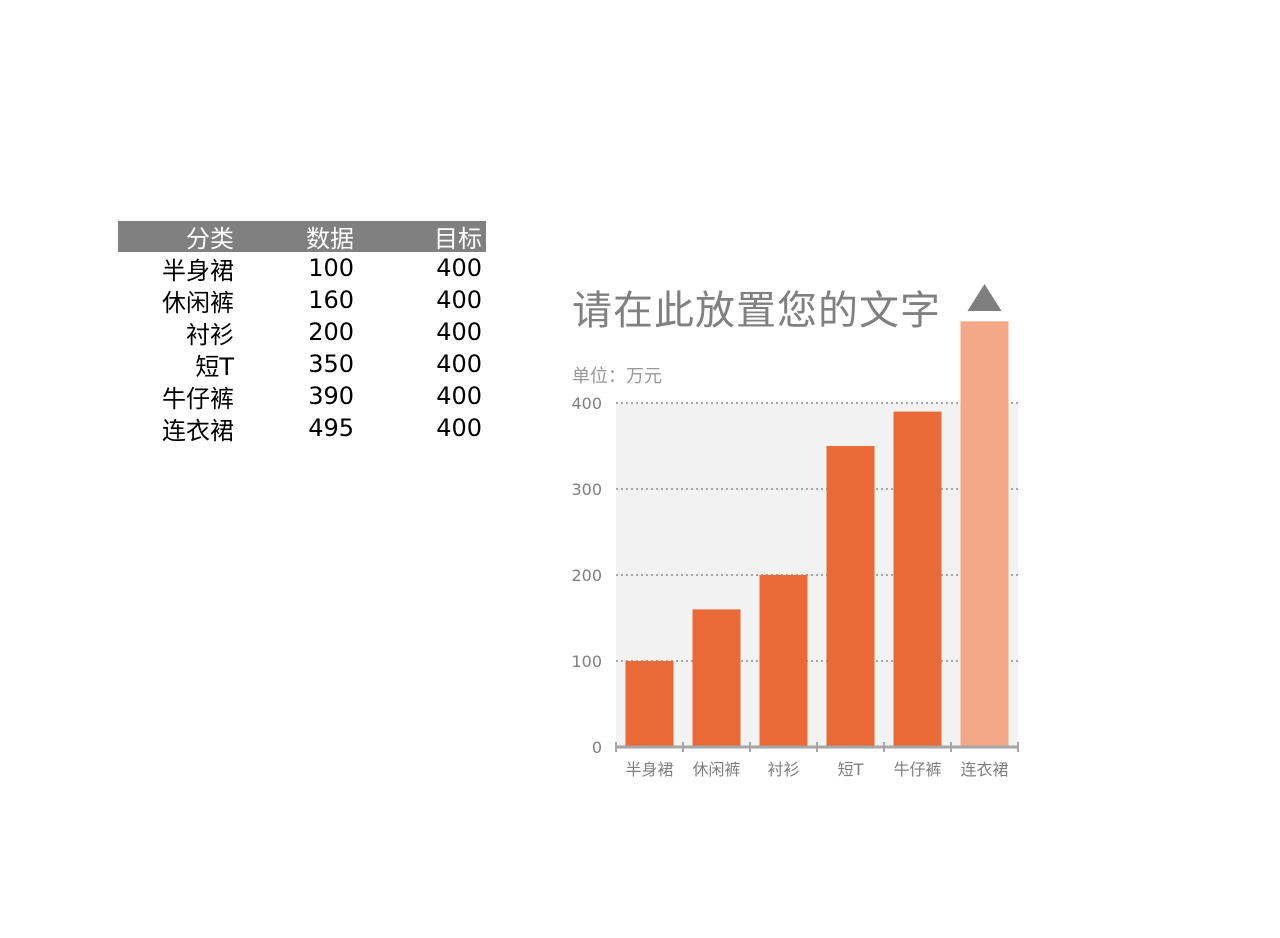  I want to click on y-tick-label: 0, so click(597, 747).